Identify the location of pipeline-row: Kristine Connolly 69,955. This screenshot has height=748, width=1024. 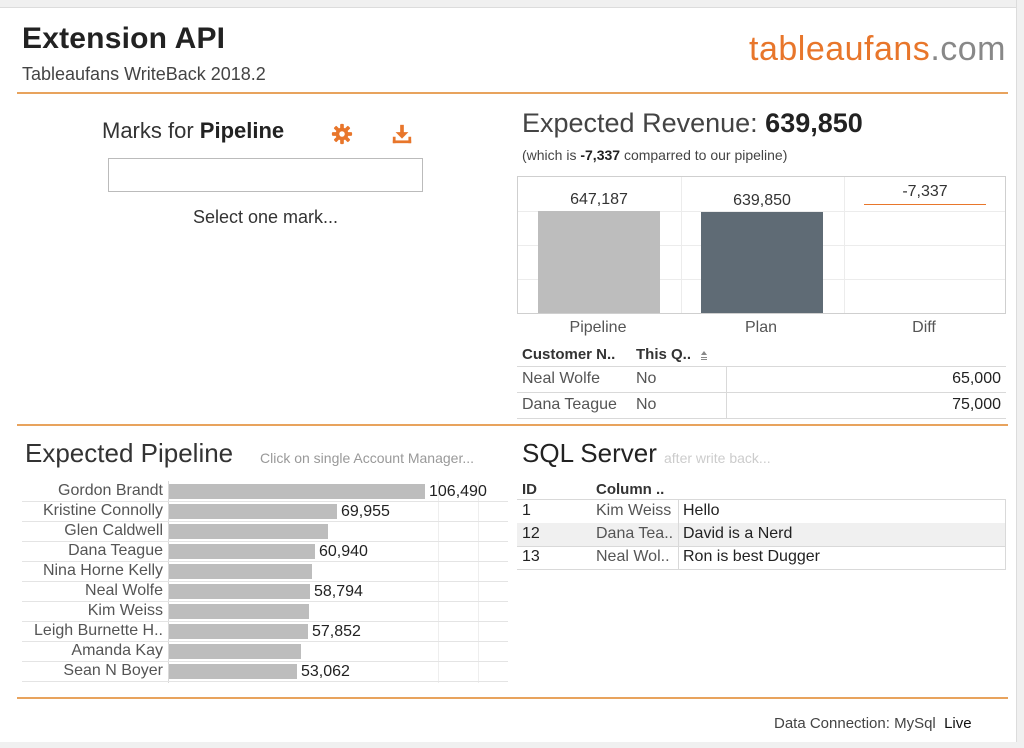
(265, 511).